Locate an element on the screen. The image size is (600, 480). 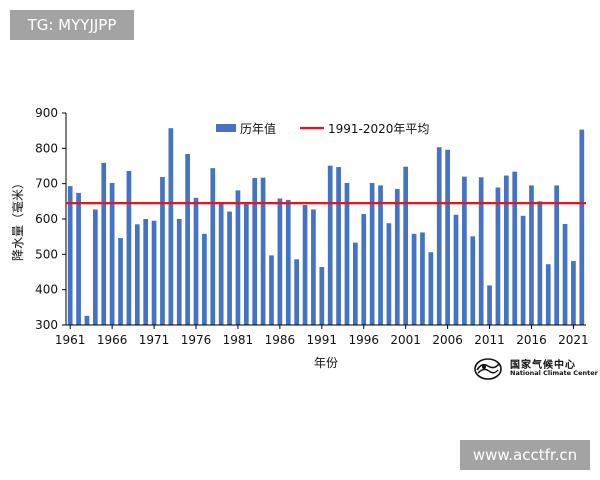
y-tick-label: 600 is located at coordinates (46, 219).